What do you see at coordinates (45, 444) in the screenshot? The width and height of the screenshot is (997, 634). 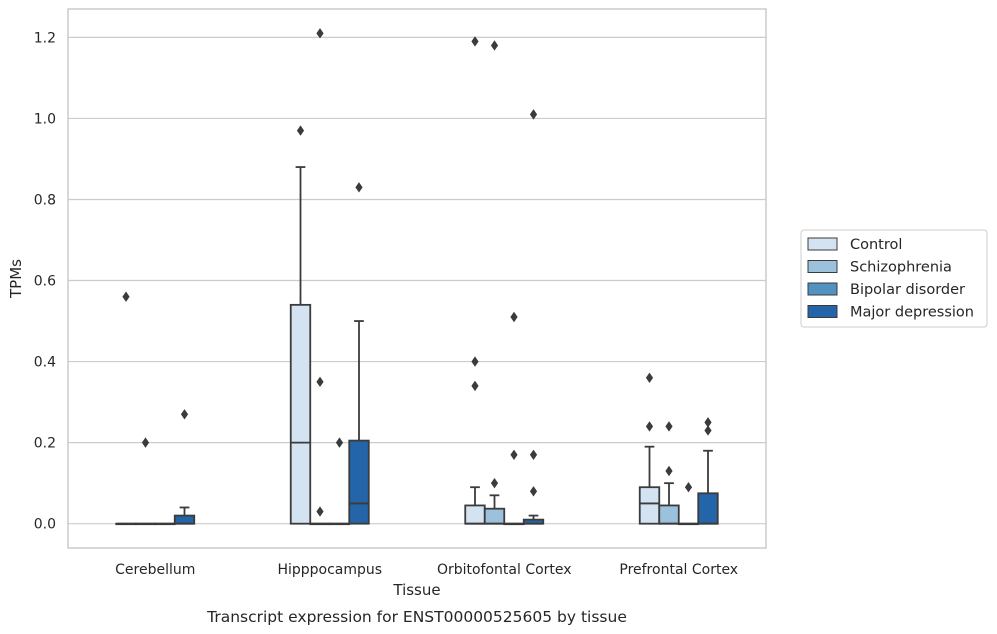 I see `y-tick-label: 0.2` at bounding box center [45, 444].